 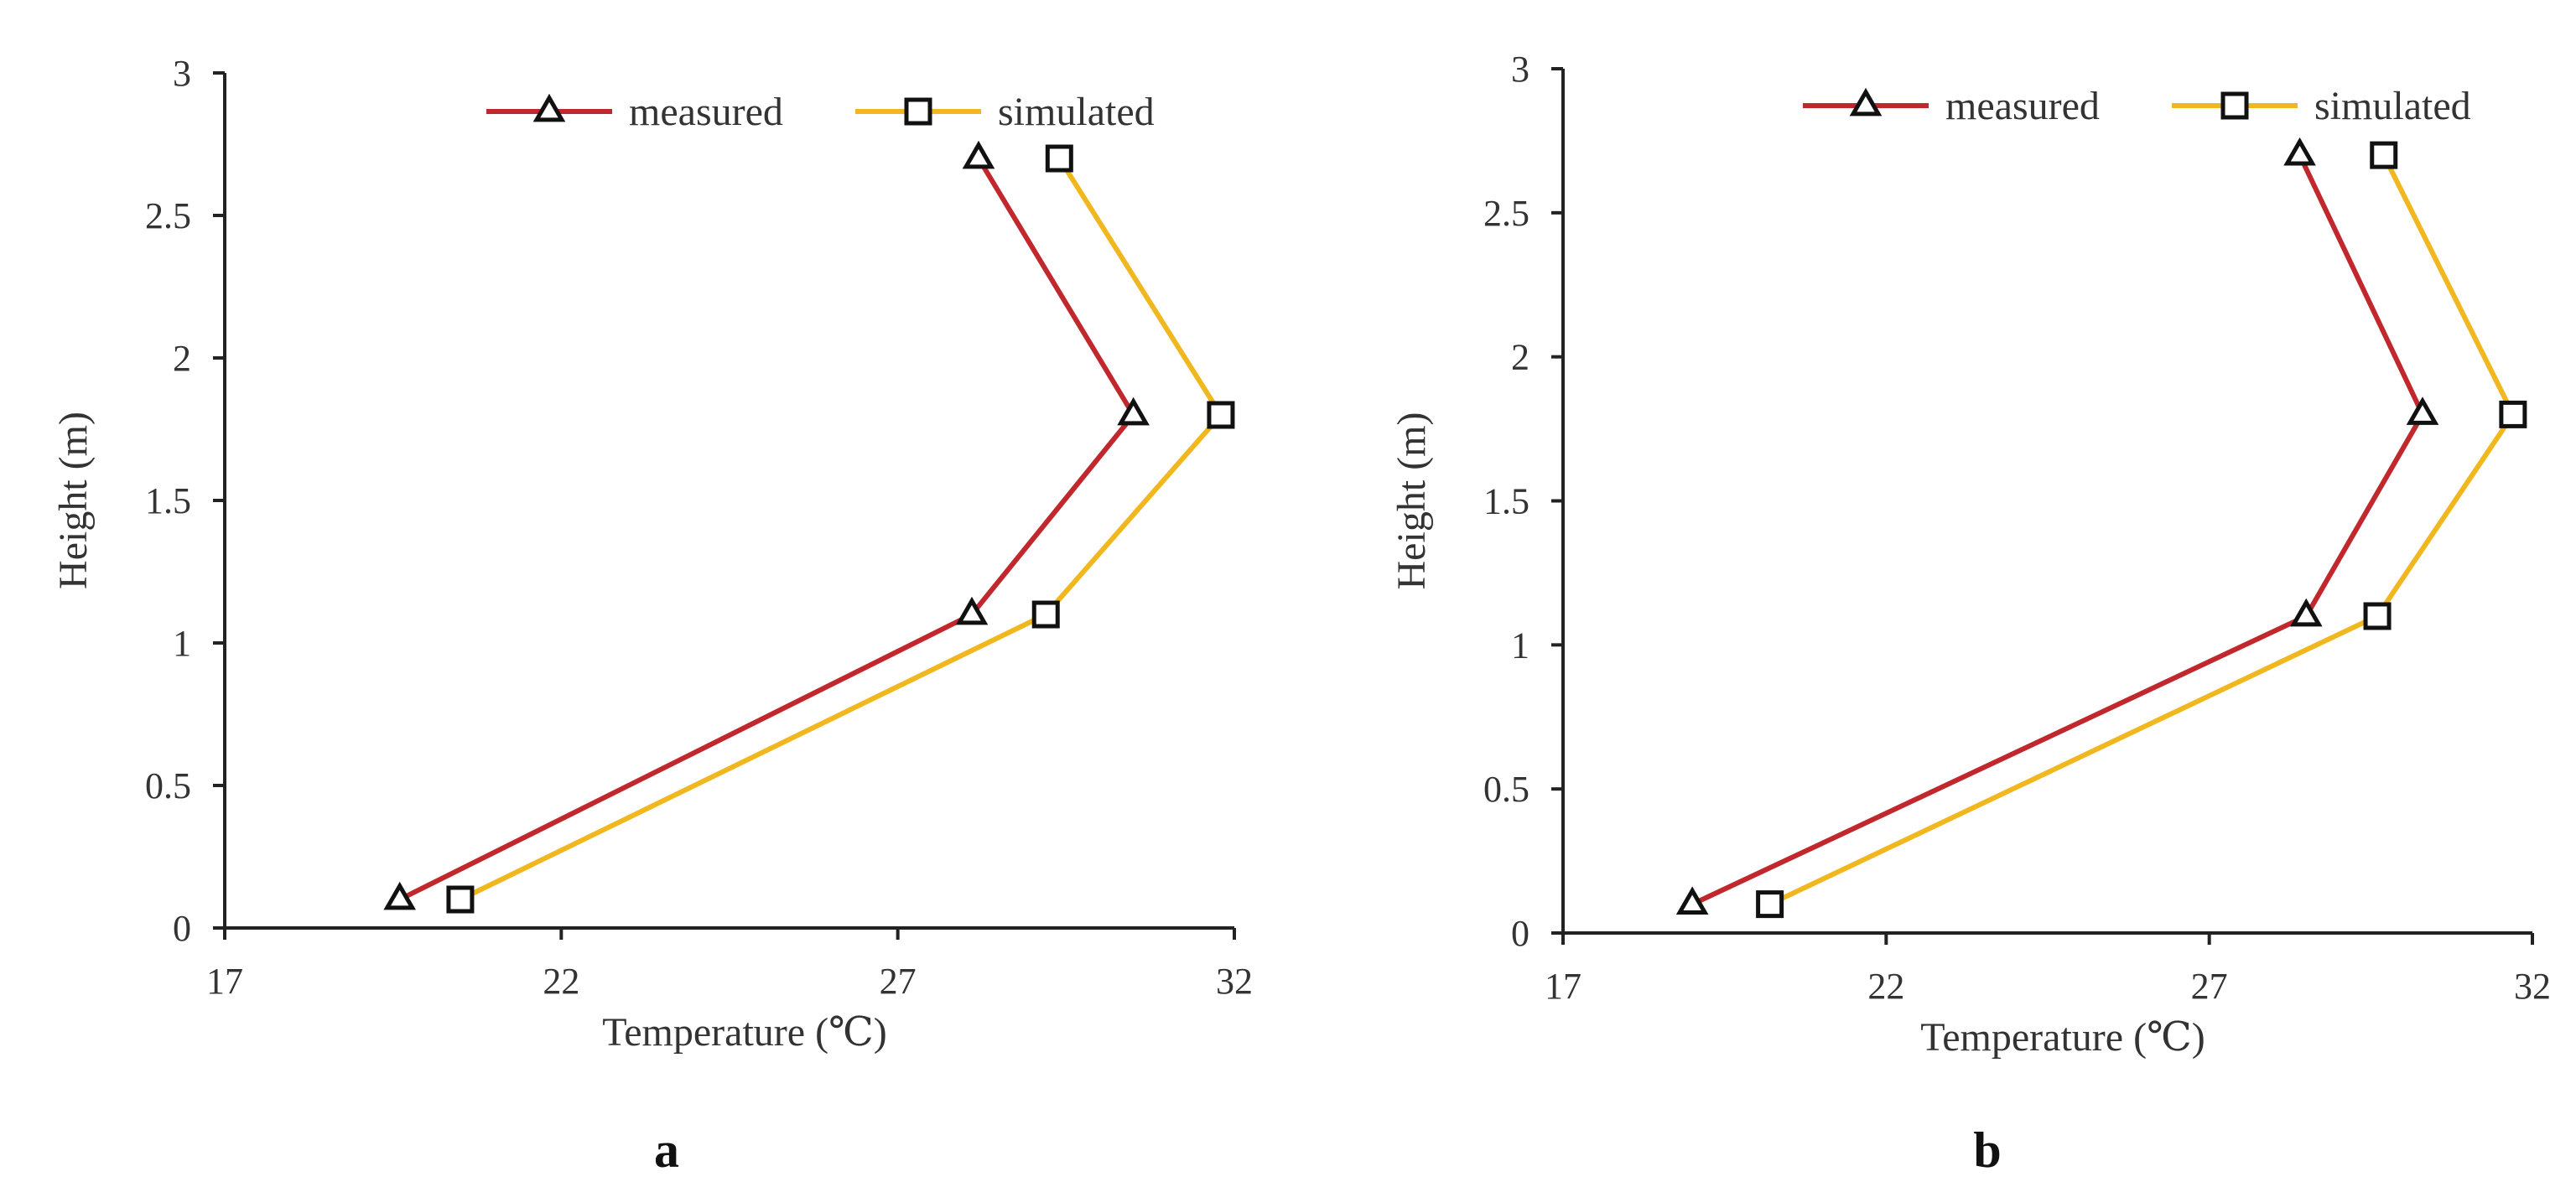 I want to click on panel-label: a, so click(x=666, y=1150).